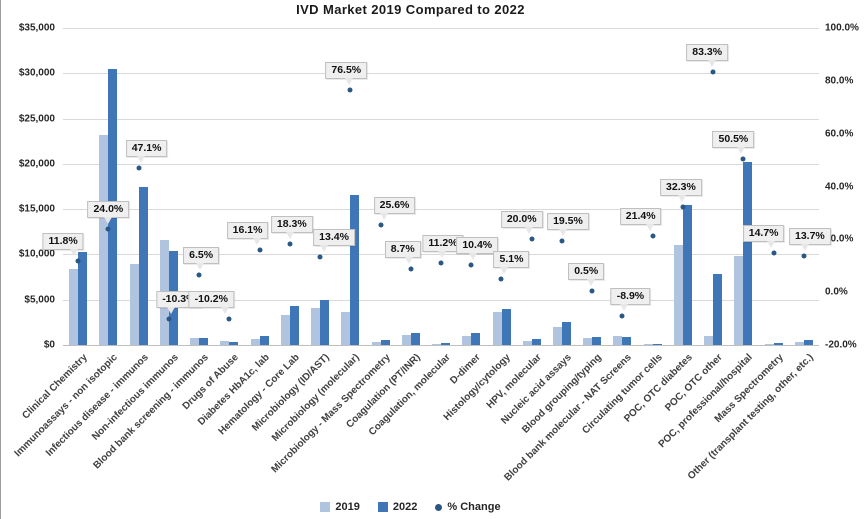 The height and width of the screenshot is (519, 865). I want to click on pct-change-label: 10.4%, so click(477, 245).